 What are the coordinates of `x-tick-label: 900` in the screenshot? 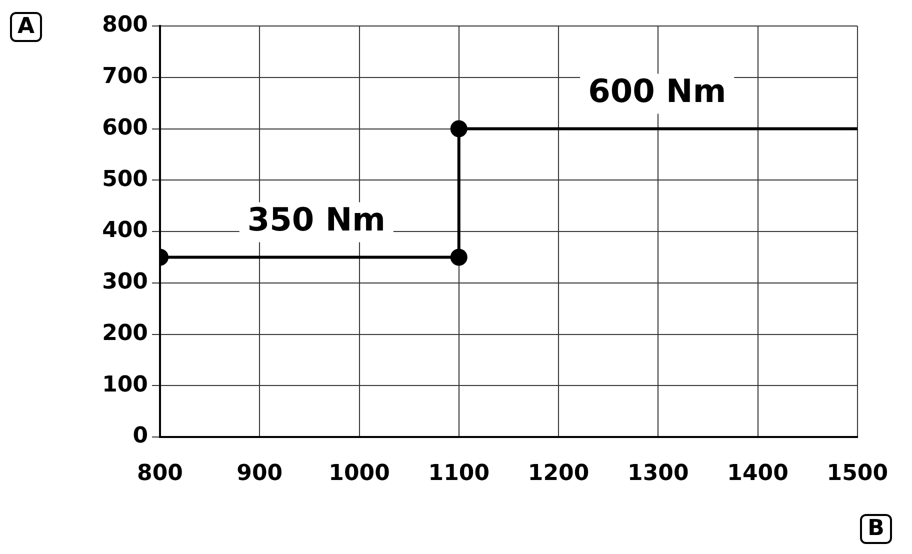 It's located at (259, 473).